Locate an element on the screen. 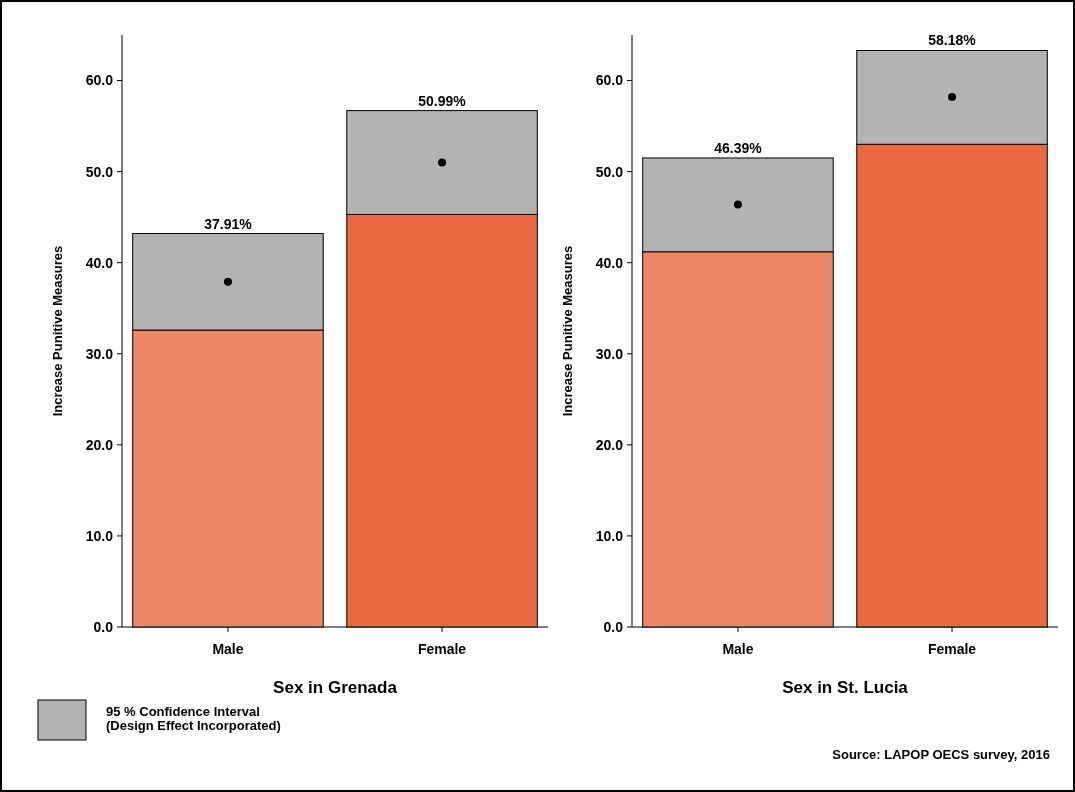  x-axis-title: Sex in St. Lucia is located at coordinates (845, 687).